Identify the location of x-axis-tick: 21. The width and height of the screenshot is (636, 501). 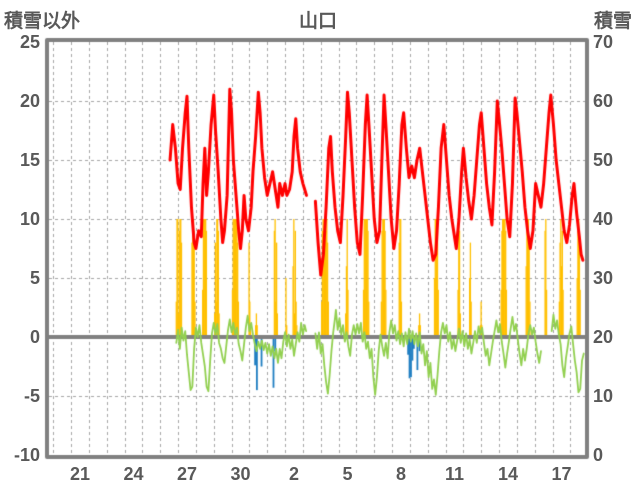
(80, 474).